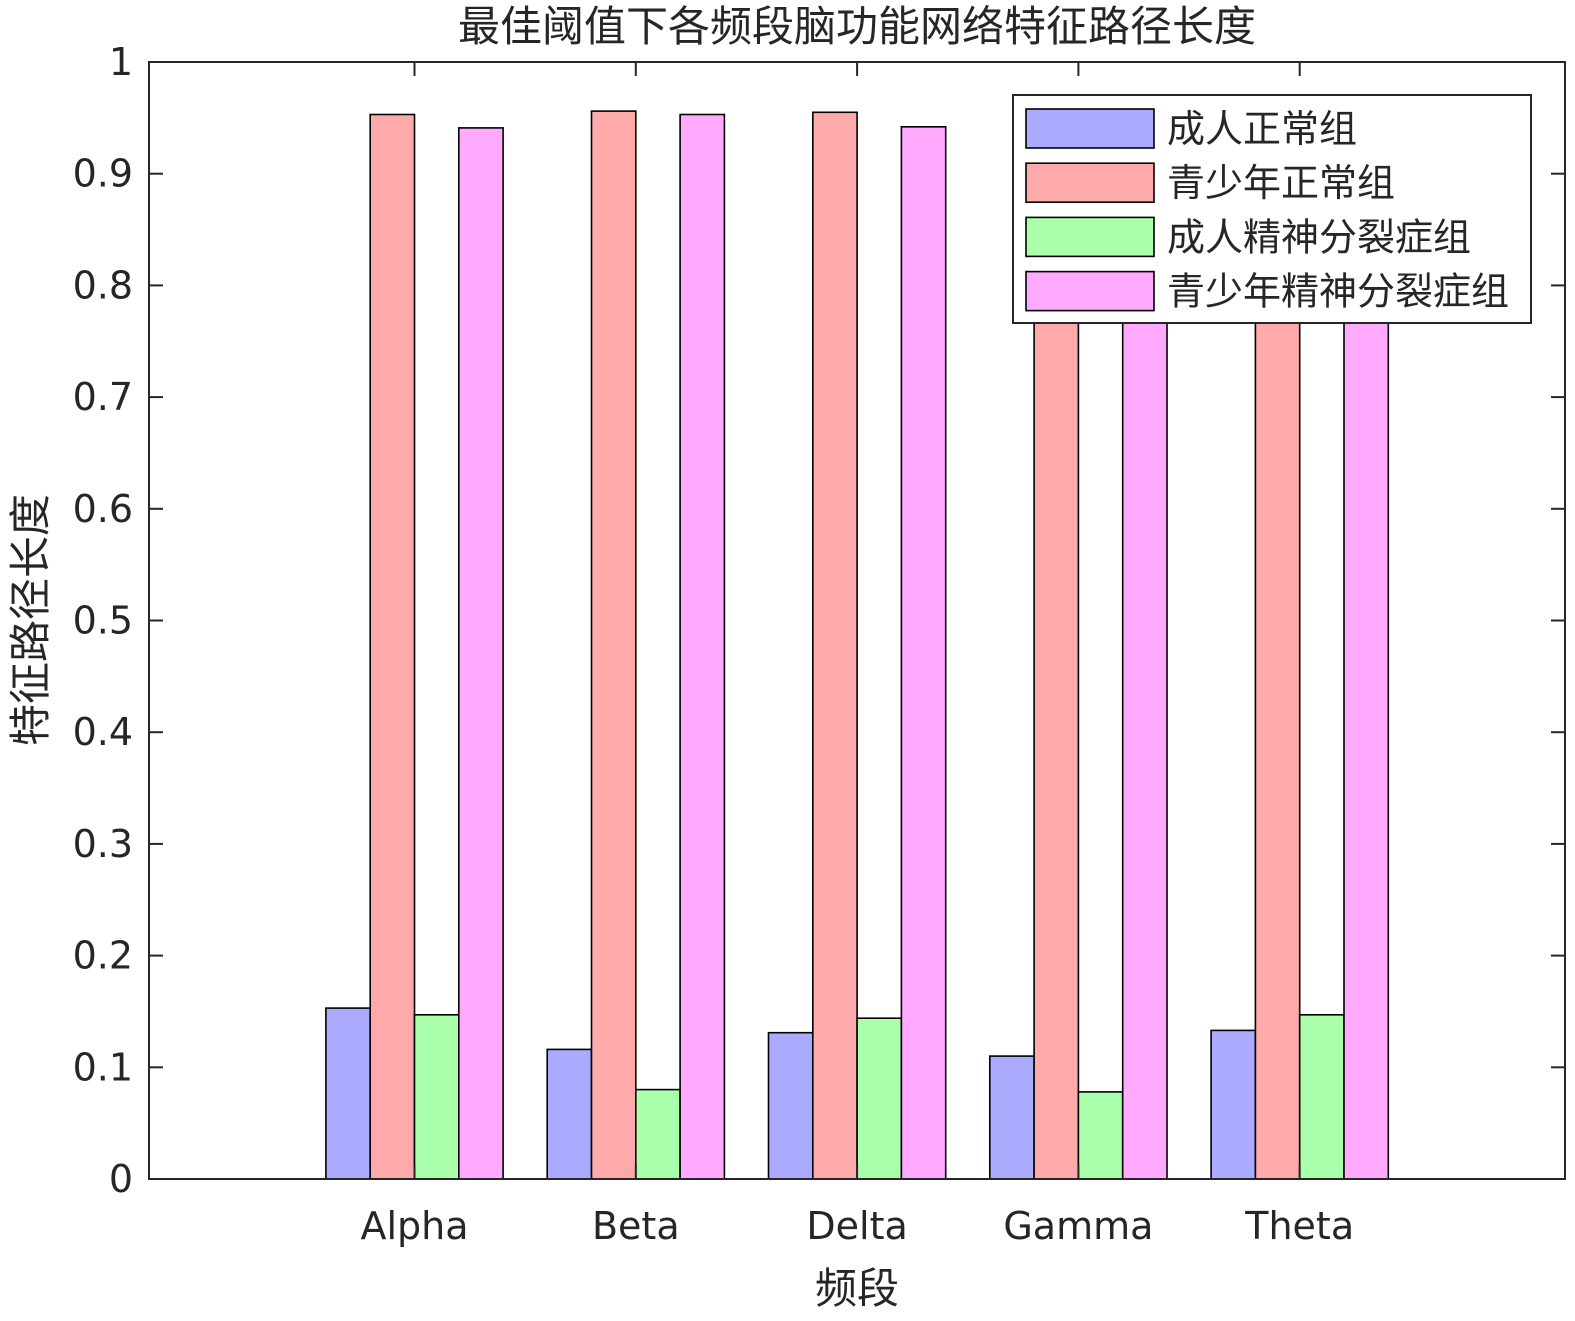 The height and width of the screenshot is (1321, 1575). What do you see at coordinates (1281, 183) in the screenshot?
I see `legend-label: 青少年正常组` at bounding box center [1281, 183].